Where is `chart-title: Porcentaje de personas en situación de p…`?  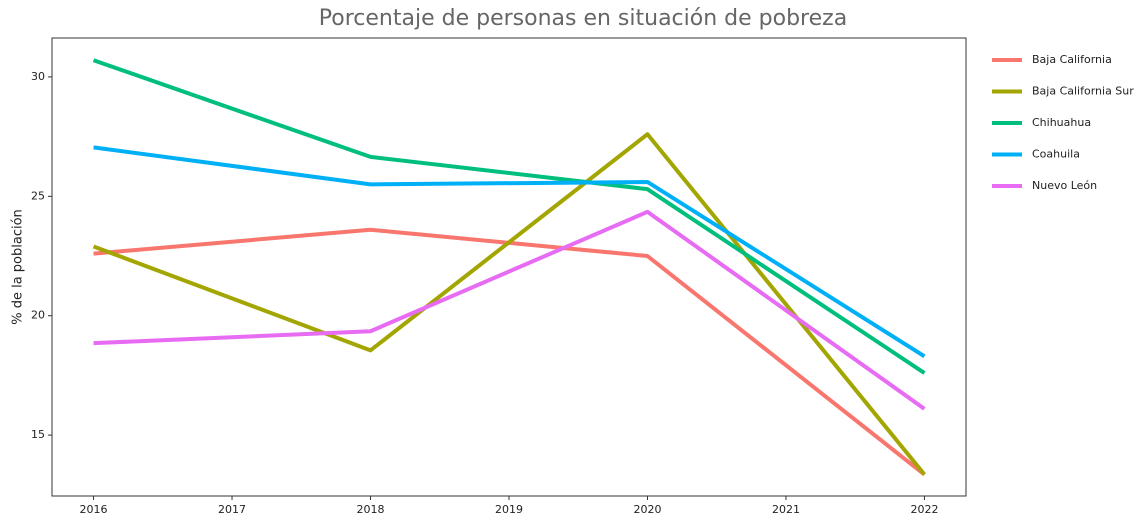
chart-title: Porcentaje de personas en situación de p… is located at coordinates (583, 18).